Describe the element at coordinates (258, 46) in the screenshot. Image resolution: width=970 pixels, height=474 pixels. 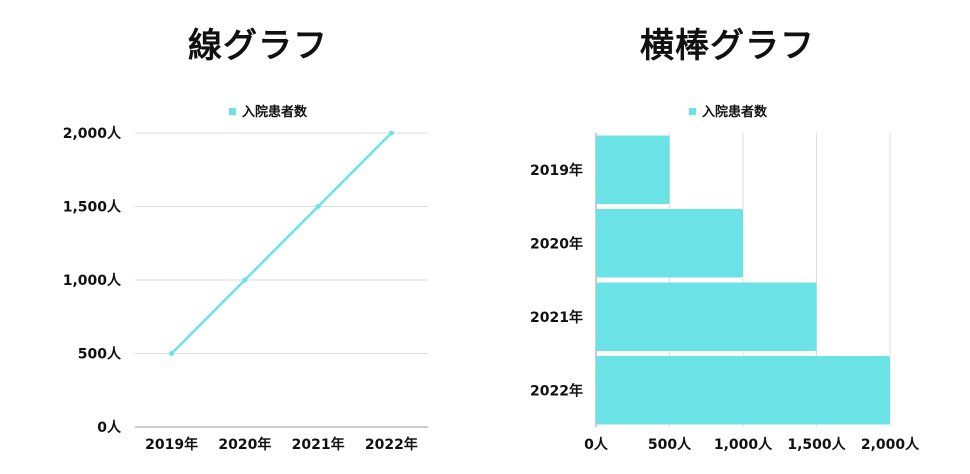
I see `line-chart-title: 線グラフ` at that location.